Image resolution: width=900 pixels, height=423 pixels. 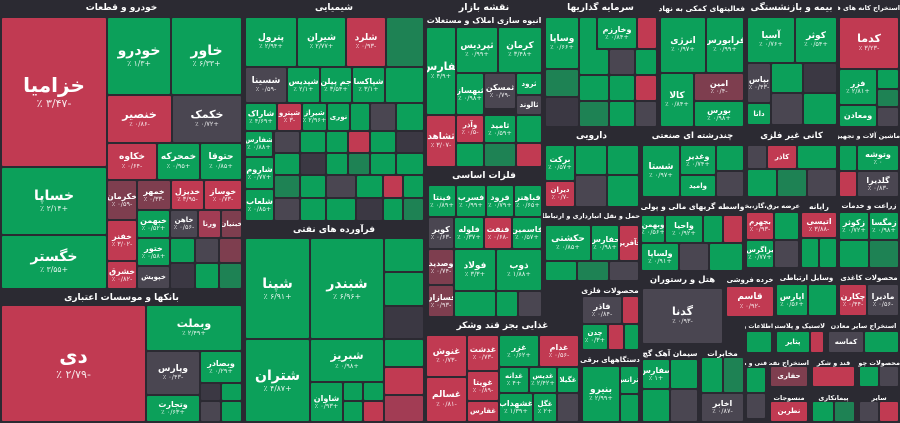 I want to click on stock-tile: مادیرا -۰/۵۶ ٪, so click(x=883, y=300).